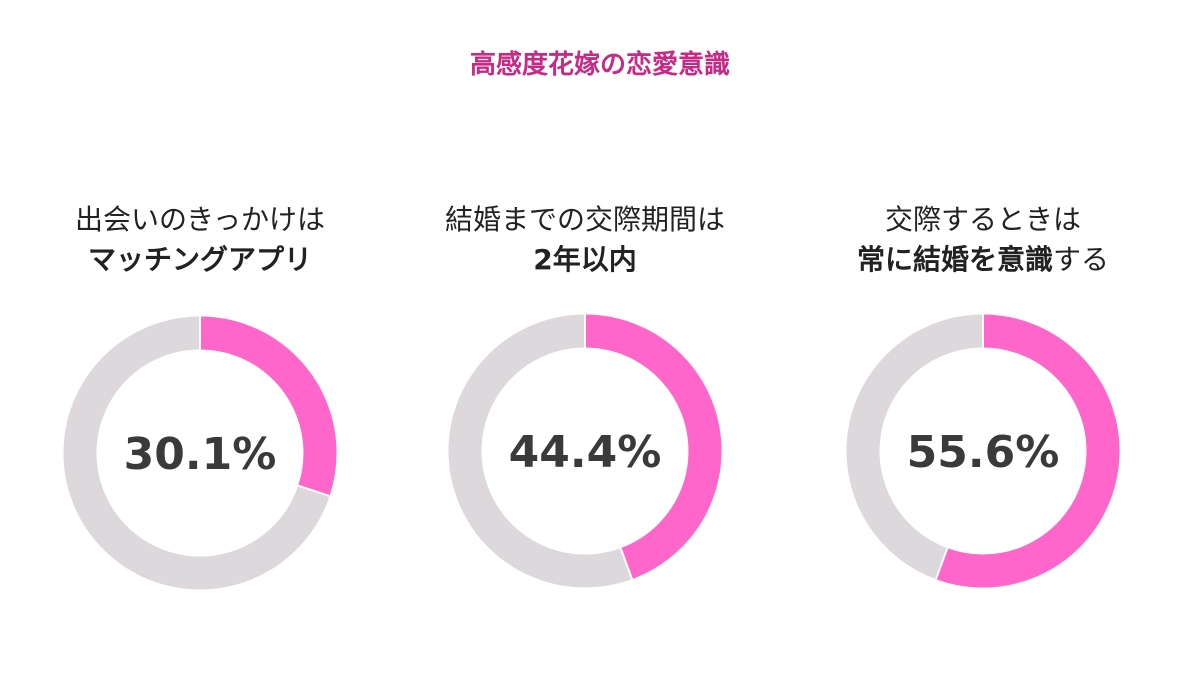 The width and height of the screenshot is (1200, 694). I want to click on label-line1: 結婚までの交際期間は, so click(584, 219).